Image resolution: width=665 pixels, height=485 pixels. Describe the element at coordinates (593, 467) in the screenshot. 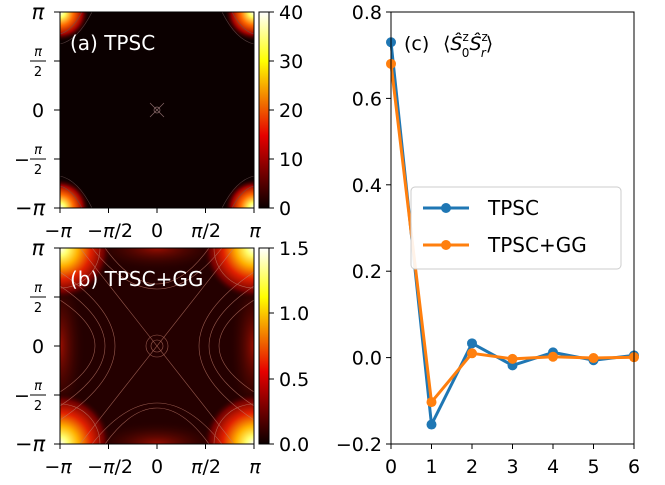

I see `x-tick-label: 5` at that location.